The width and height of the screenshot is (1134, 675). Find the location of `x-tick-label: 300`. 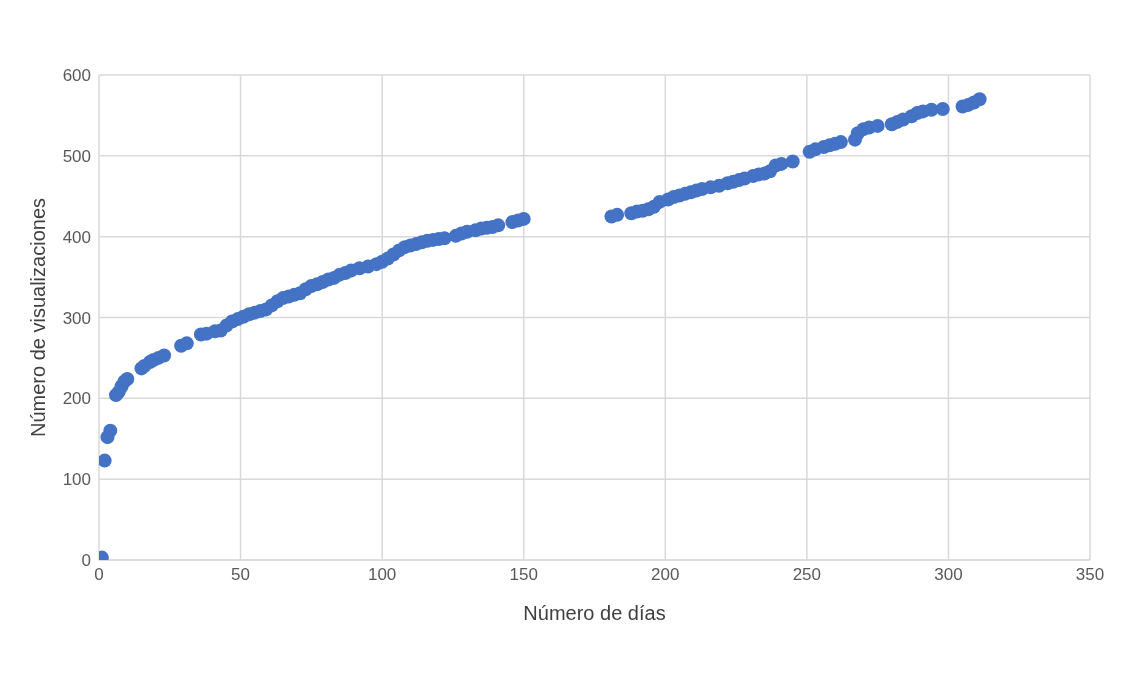

x-tick-label: 300 is located at coordinates (948, 575).